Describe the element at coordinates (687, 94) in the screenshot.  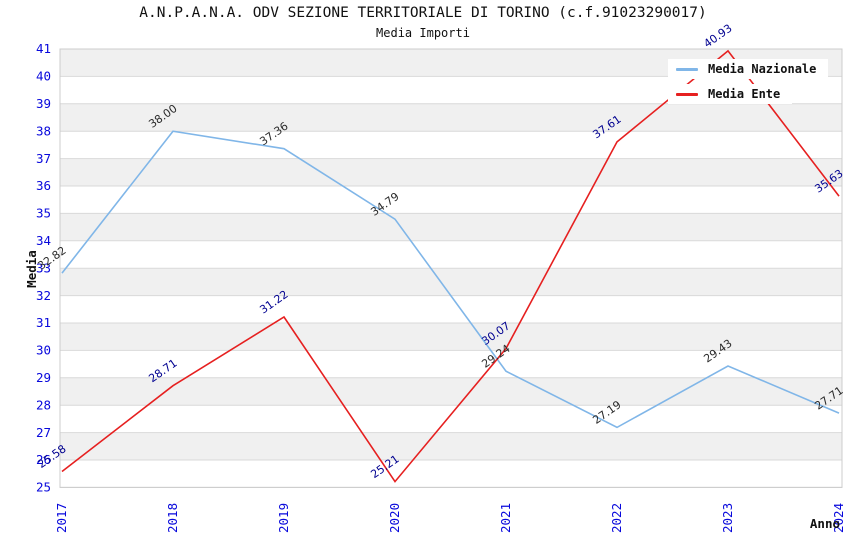
I see `legend-swatch-media-ente` at that location.